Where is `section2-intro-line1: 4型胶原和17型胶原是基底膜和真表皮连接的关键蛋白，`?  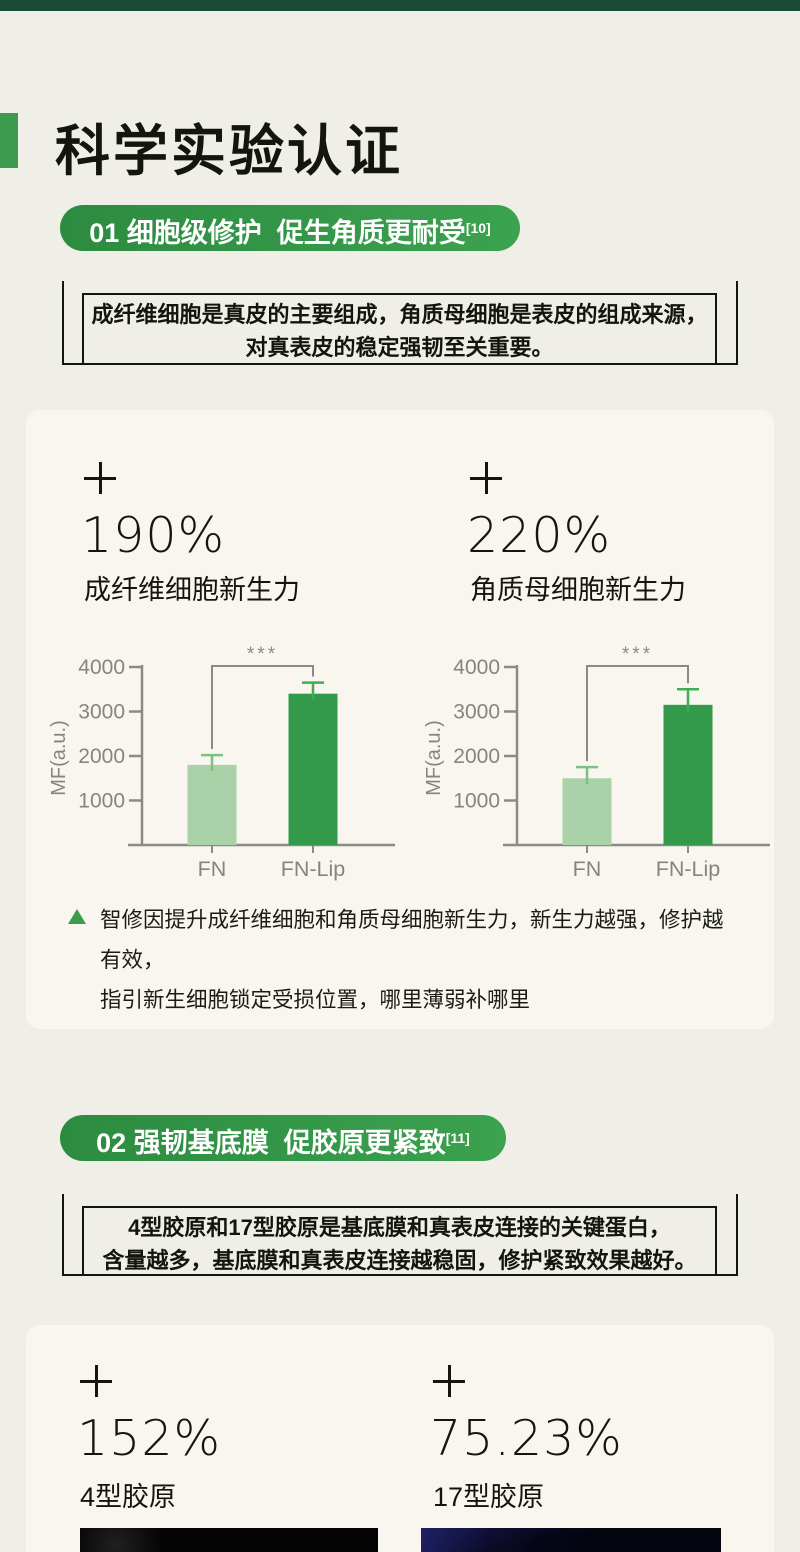
section2-intro-line1: 4型胶原和17型胶原是基底膜和真表皮连接的关键蛋白， is located at coordinates (399, 1227).